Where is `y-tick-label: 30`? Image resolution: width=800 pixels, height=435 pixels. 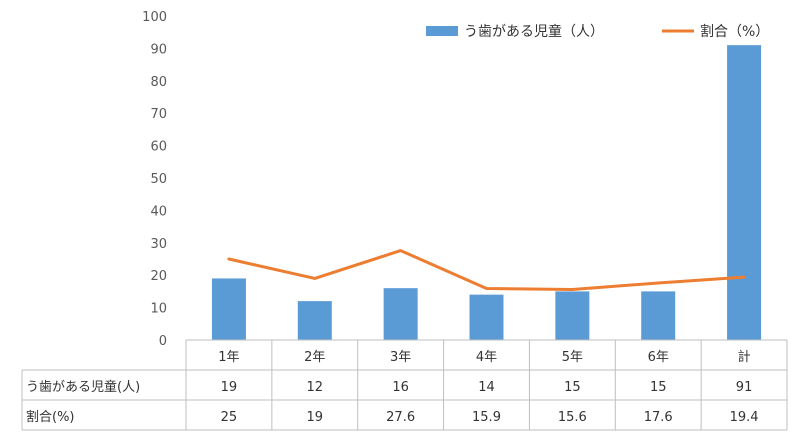 y-tick-label: 30 is located at coordinates (158, 244).